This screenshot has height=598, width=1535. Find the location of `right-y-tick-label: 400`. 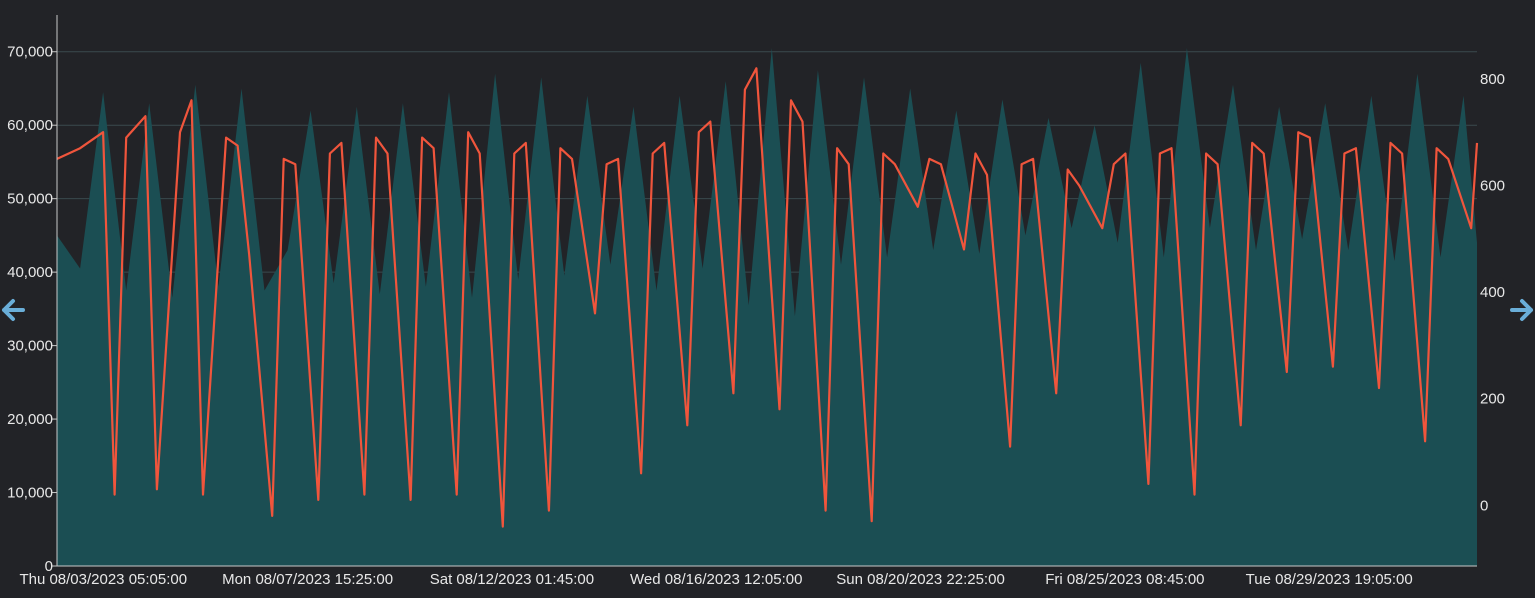

right-y-tick-label: 400 is located at coordinates (1492, 292).